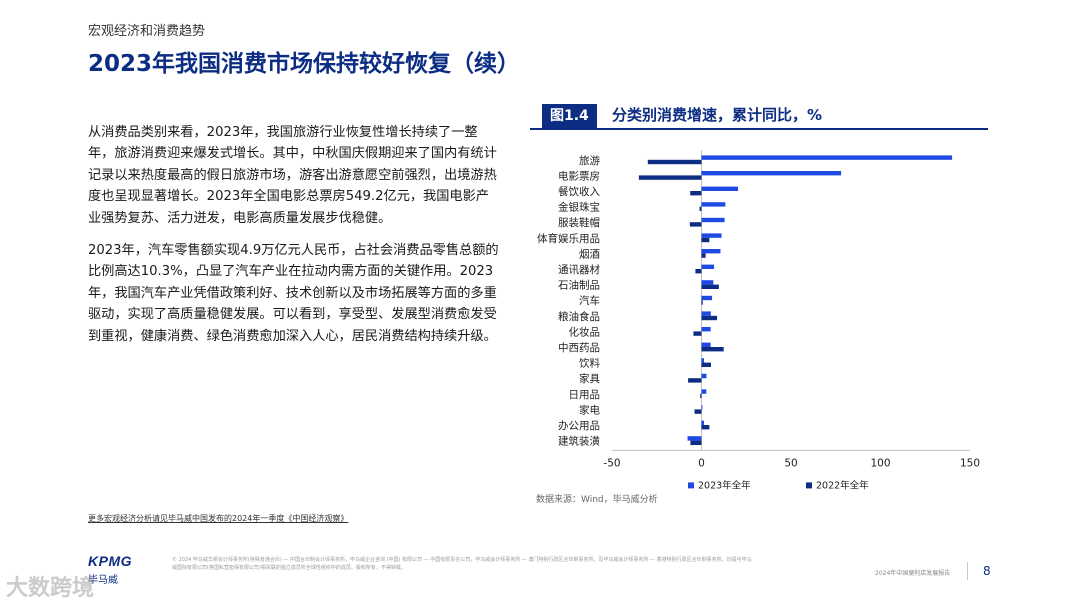 This screenshot has height=608, width=1080. Describe the element at coordinates (724, 485) in the screenshot. I see `legend-label: 2023年全年` at that location.